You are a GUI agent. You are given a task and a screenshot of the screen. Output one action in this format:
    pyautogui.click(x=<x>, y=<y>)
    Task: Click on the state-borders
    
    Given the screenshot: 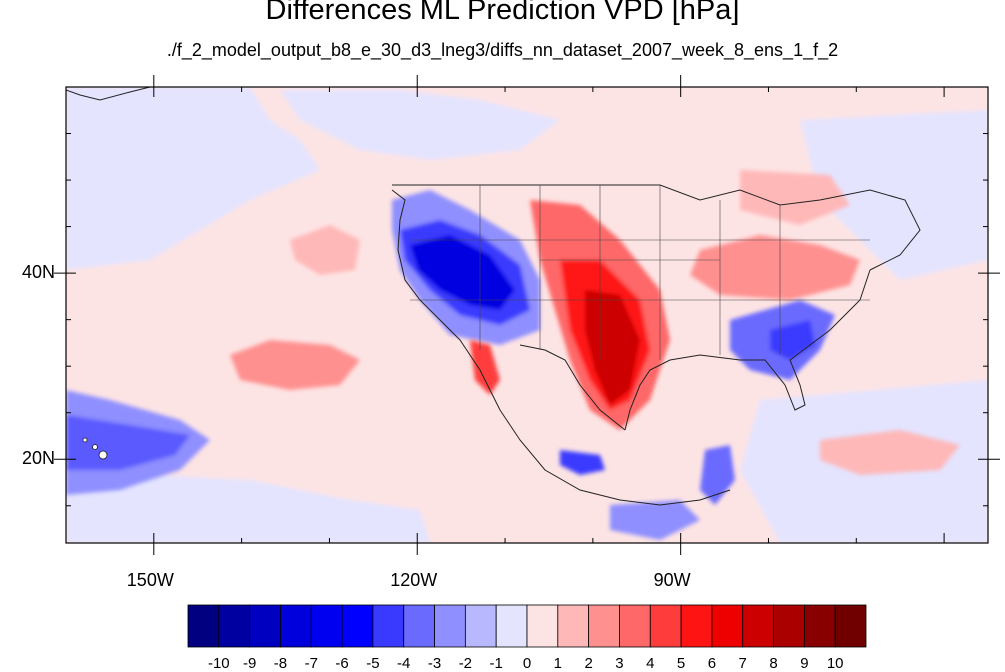 What is the action you would take?
    pyautogui.click(x=640, y=272)
    